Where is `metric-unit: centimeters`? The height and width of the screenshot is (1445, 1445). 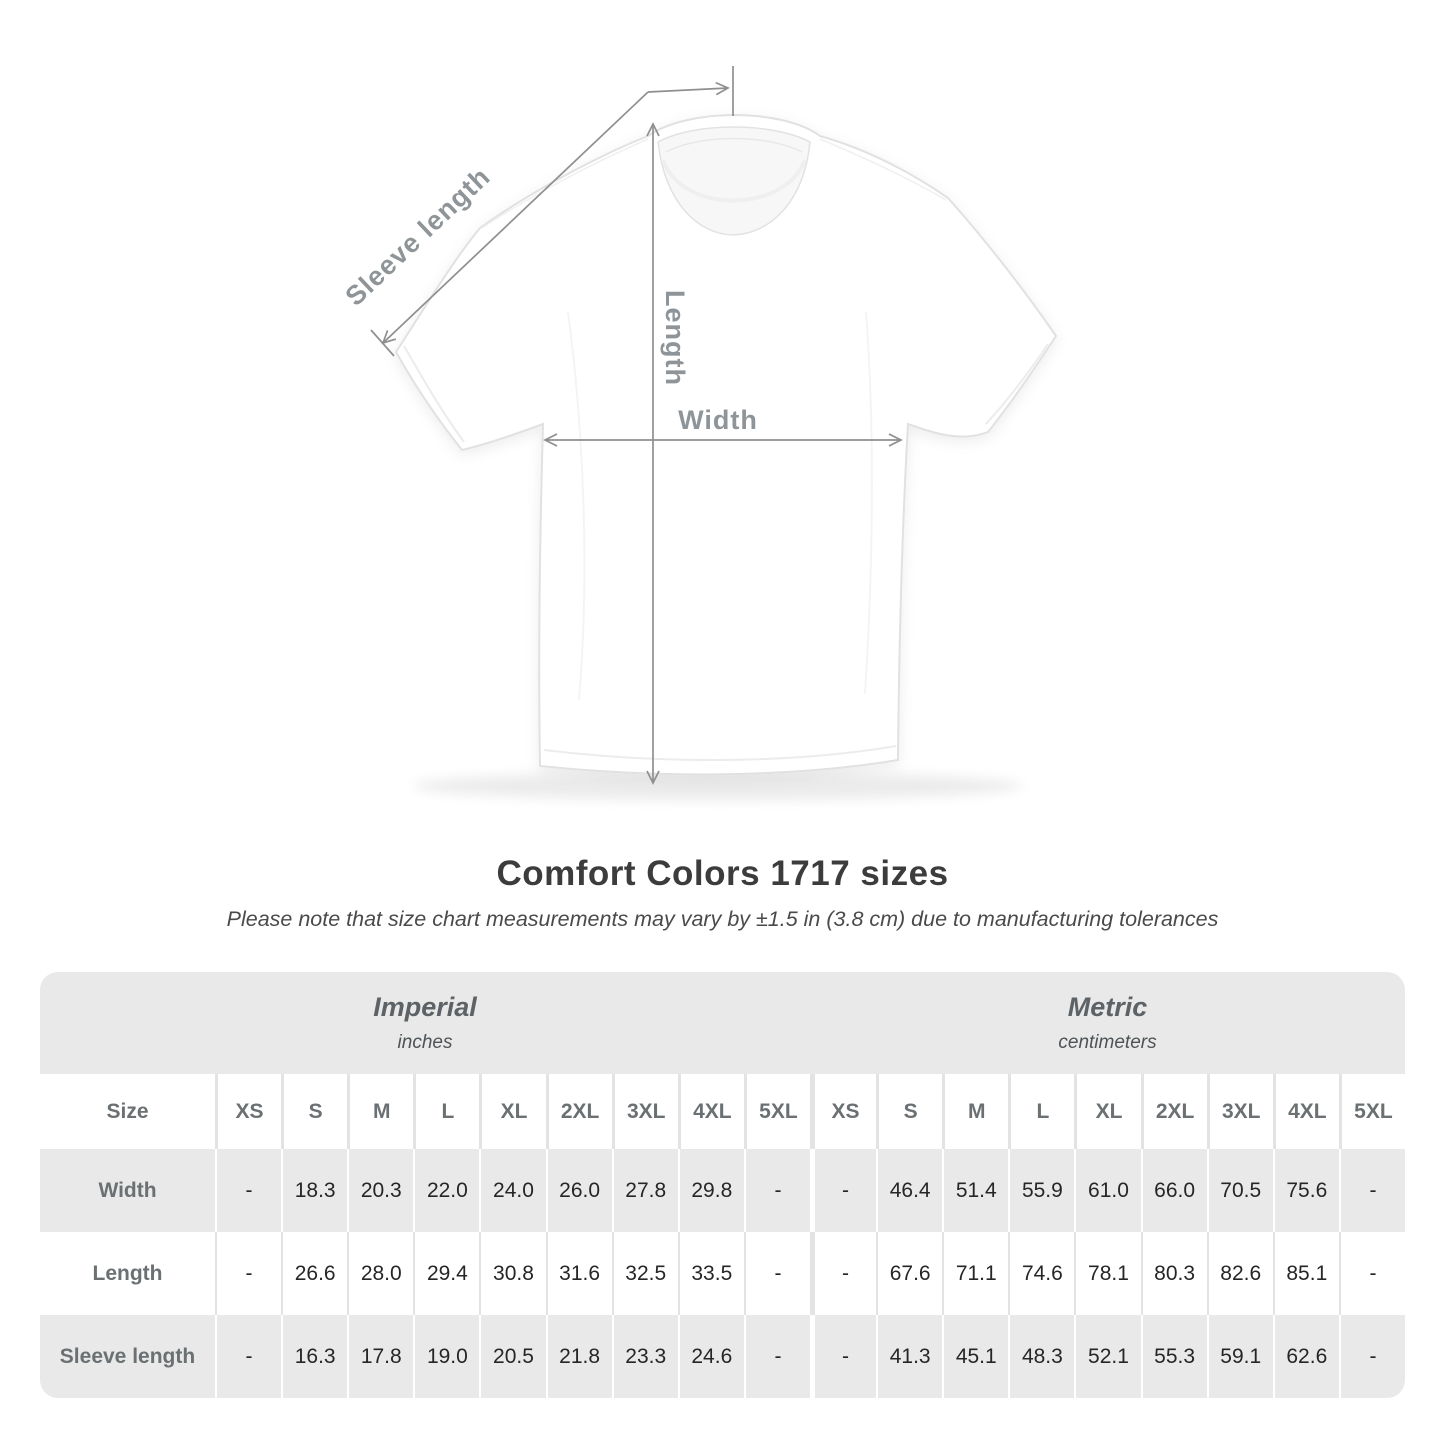 metric-unit: centimeters is located at coordinates (1107, 1042).